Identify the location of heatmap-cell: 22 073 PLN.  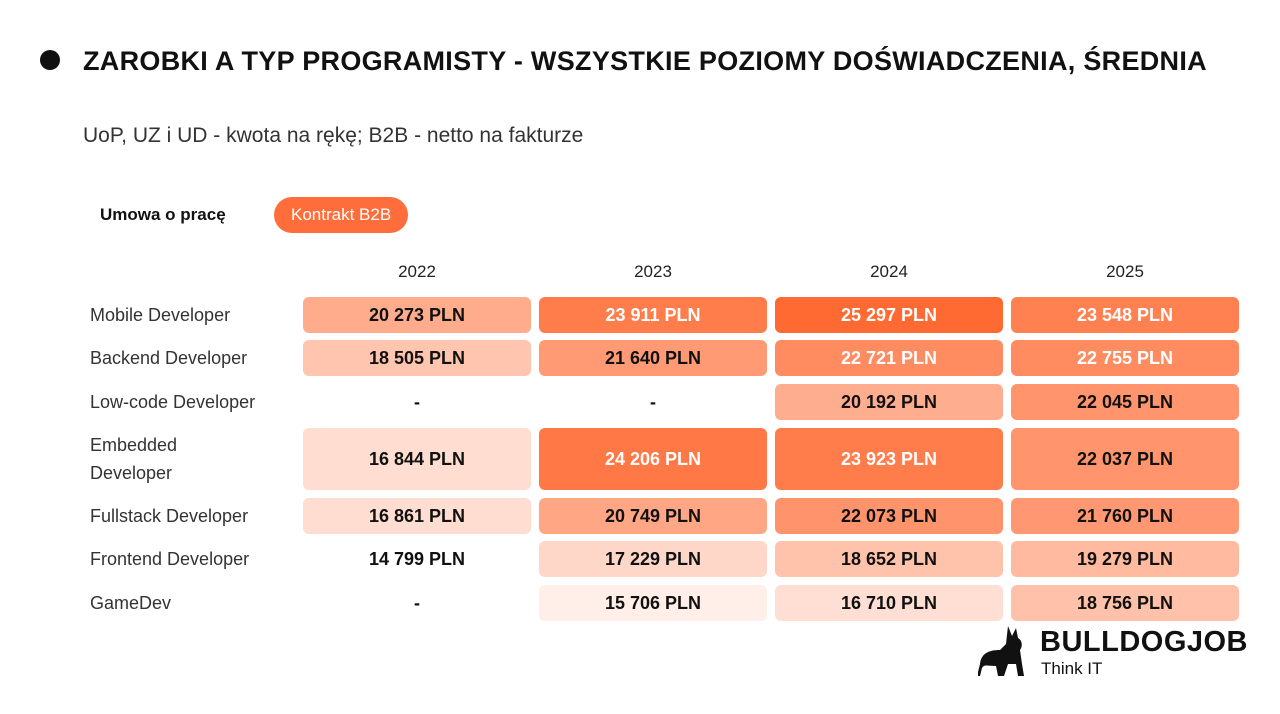
(889, 516).